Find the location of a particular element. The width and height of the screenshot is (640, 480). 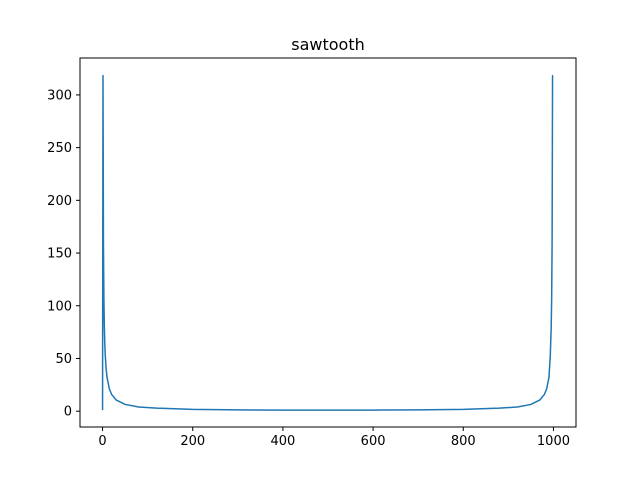

y-tick-label: 0 is located at coordinates (68, 412).